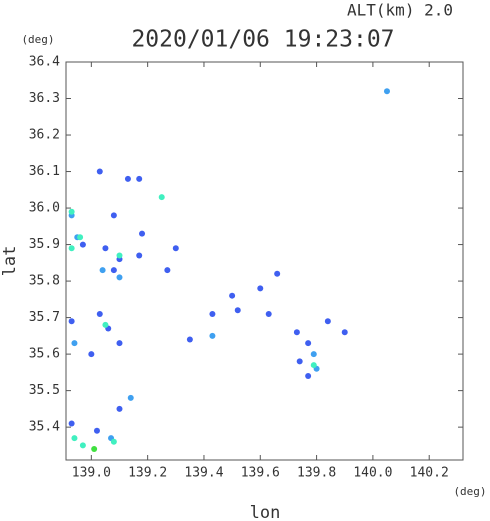 The height and width of the screenshot is (521, 490). Describe the element at coordinates (429, 473) in the screenshot. I see `x-tick-label: 140.2` at that location.